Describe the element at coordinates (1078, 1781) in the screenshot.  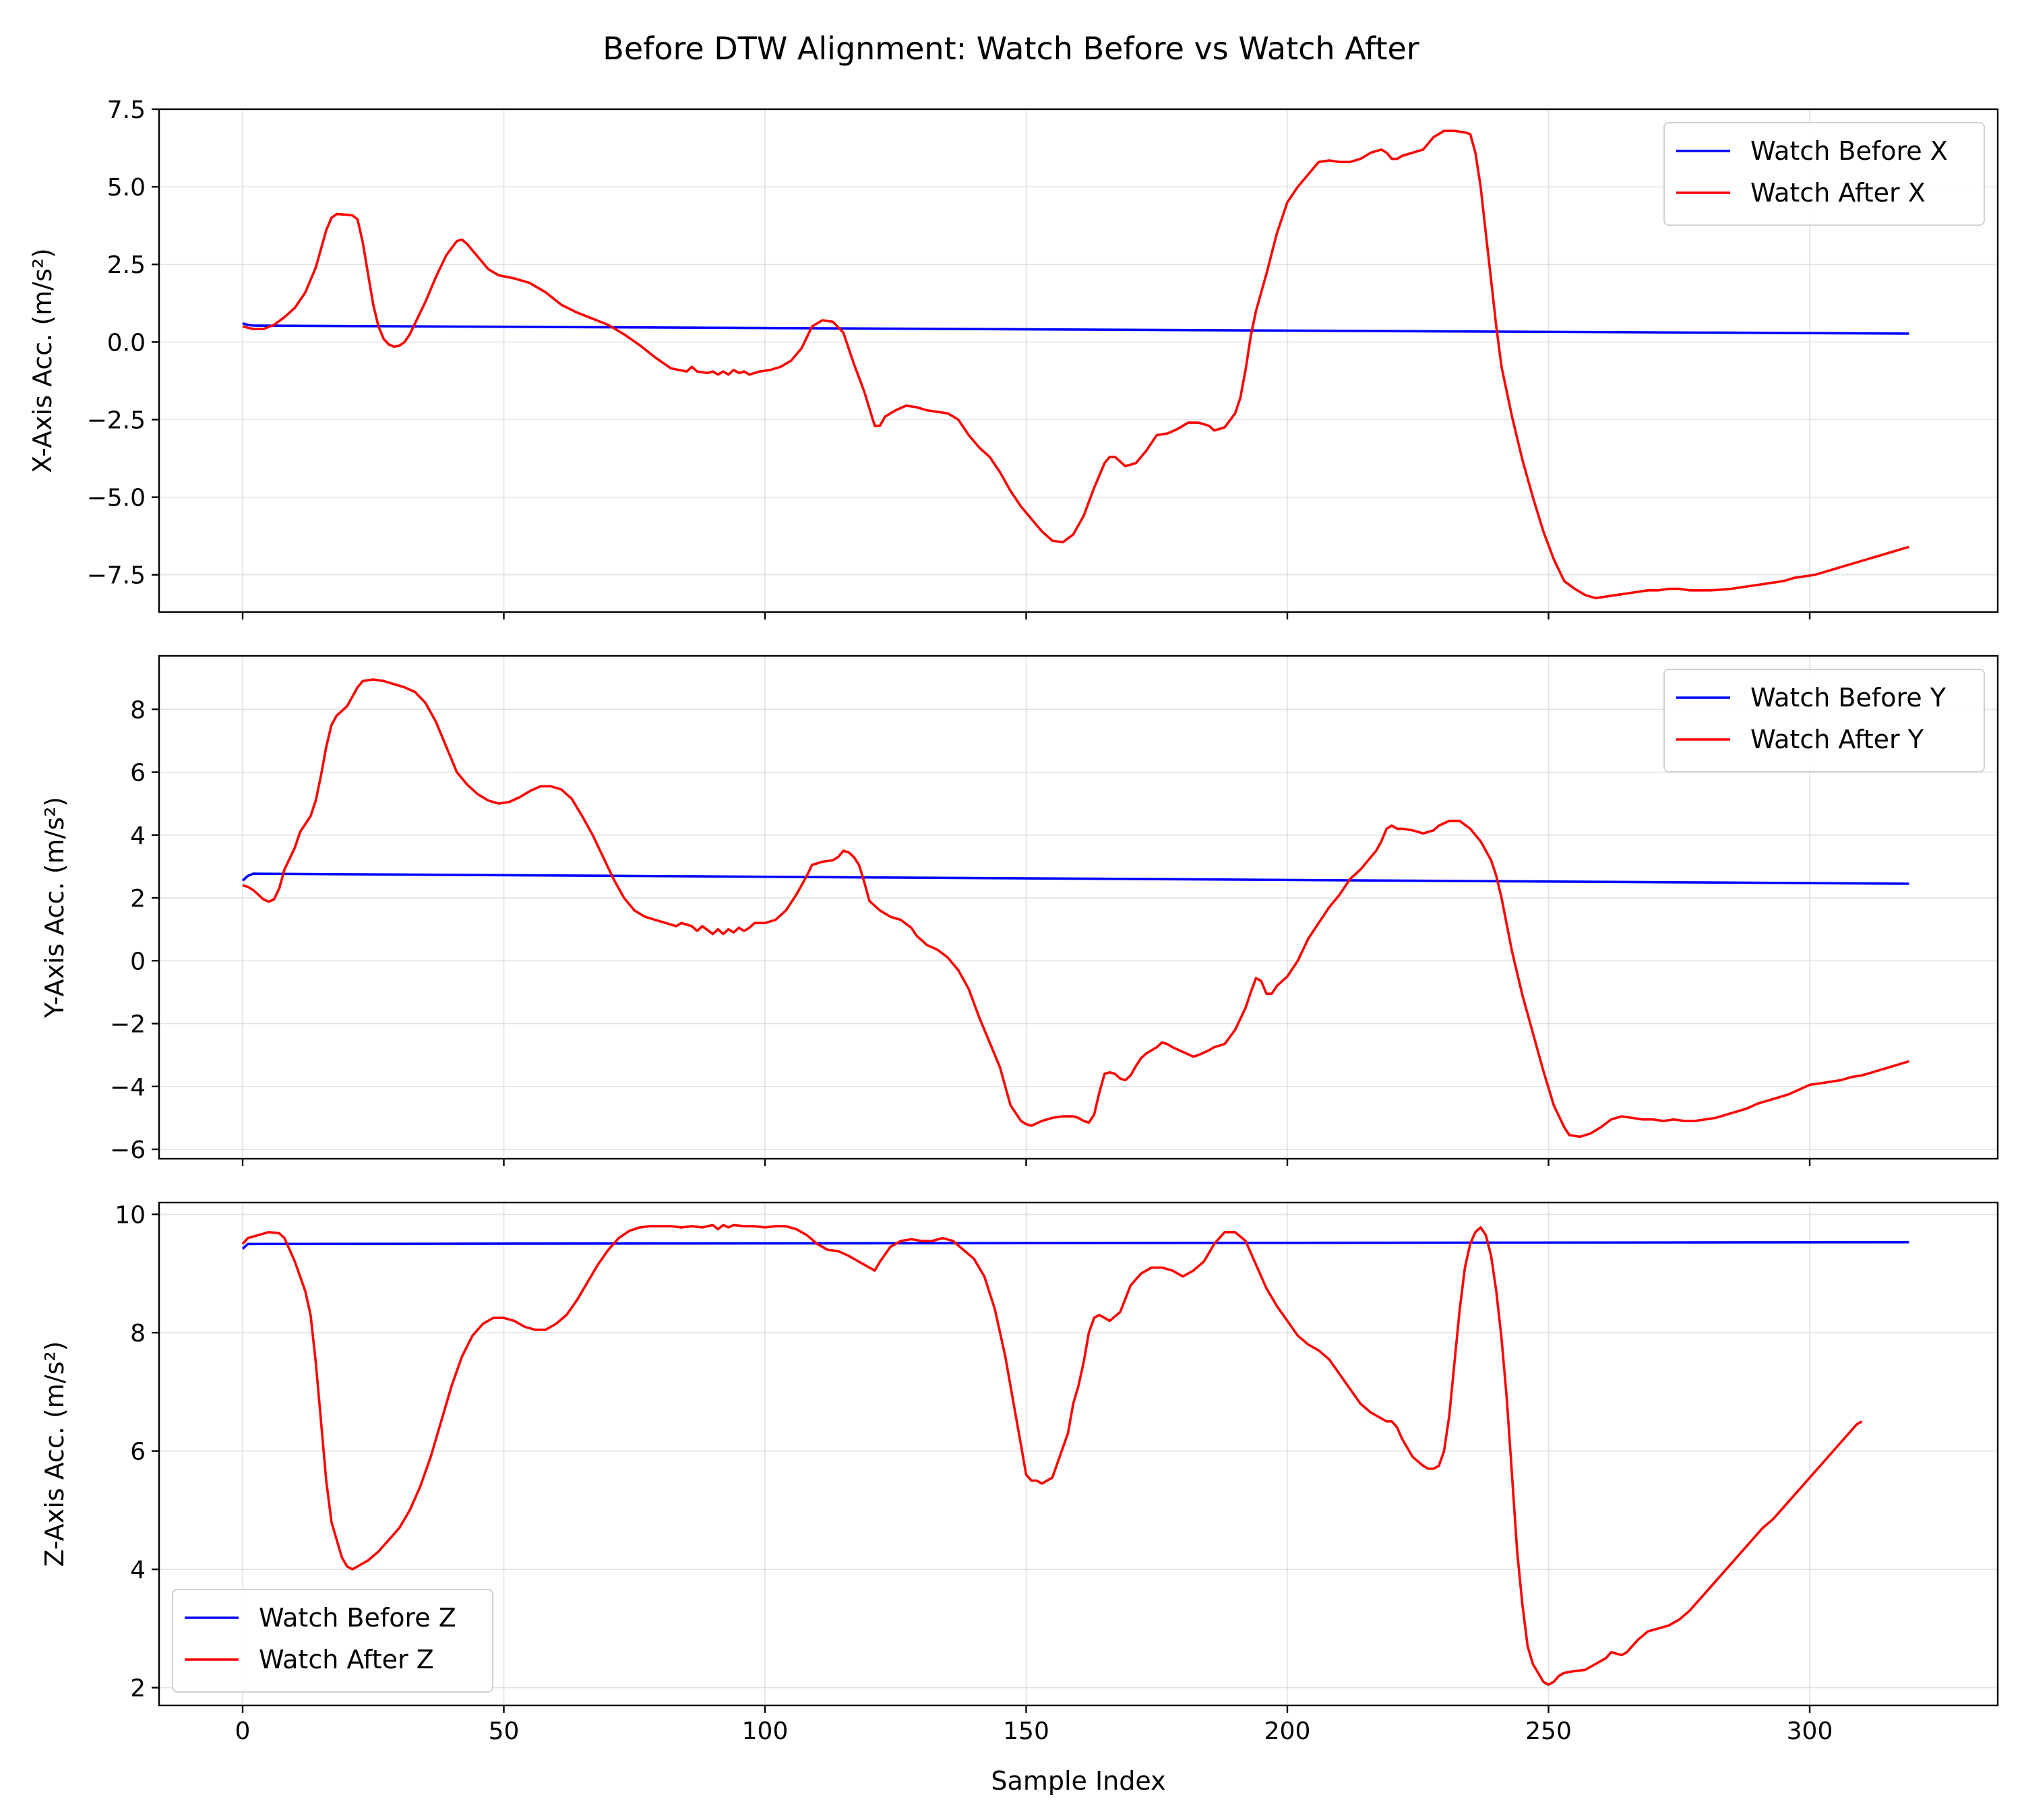
I see `x-axis-label: Sample Index` at that location.